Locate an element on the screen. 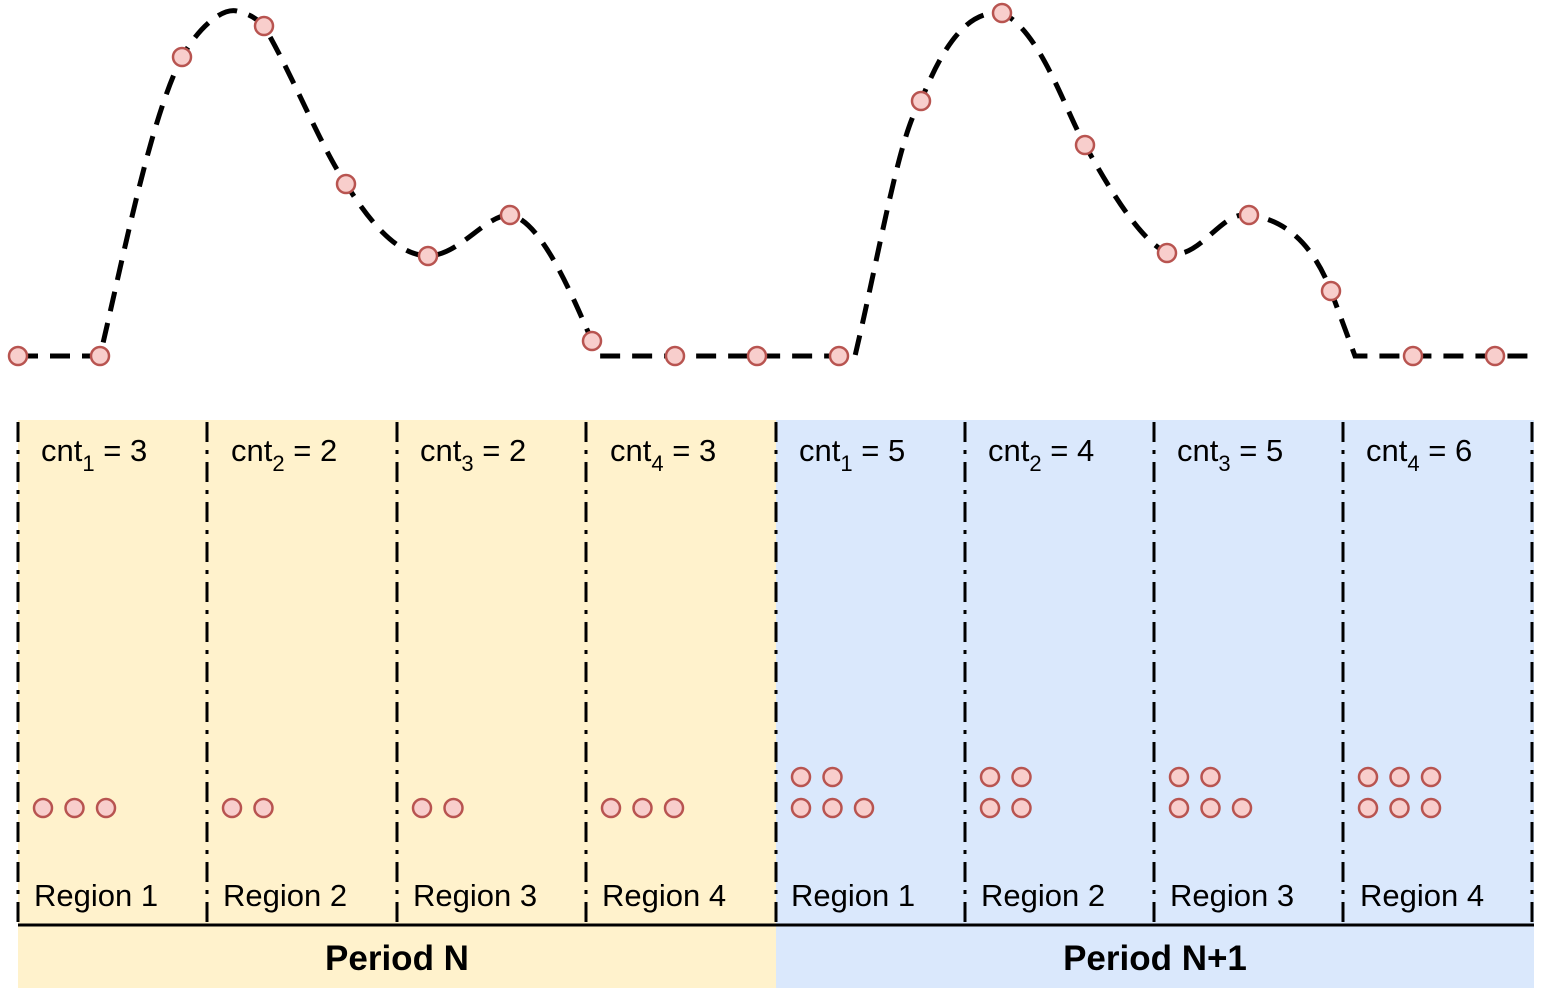 This screenshot has width=1550, height=1000. period-label-n: Period N is located at coordinates (397, 958).